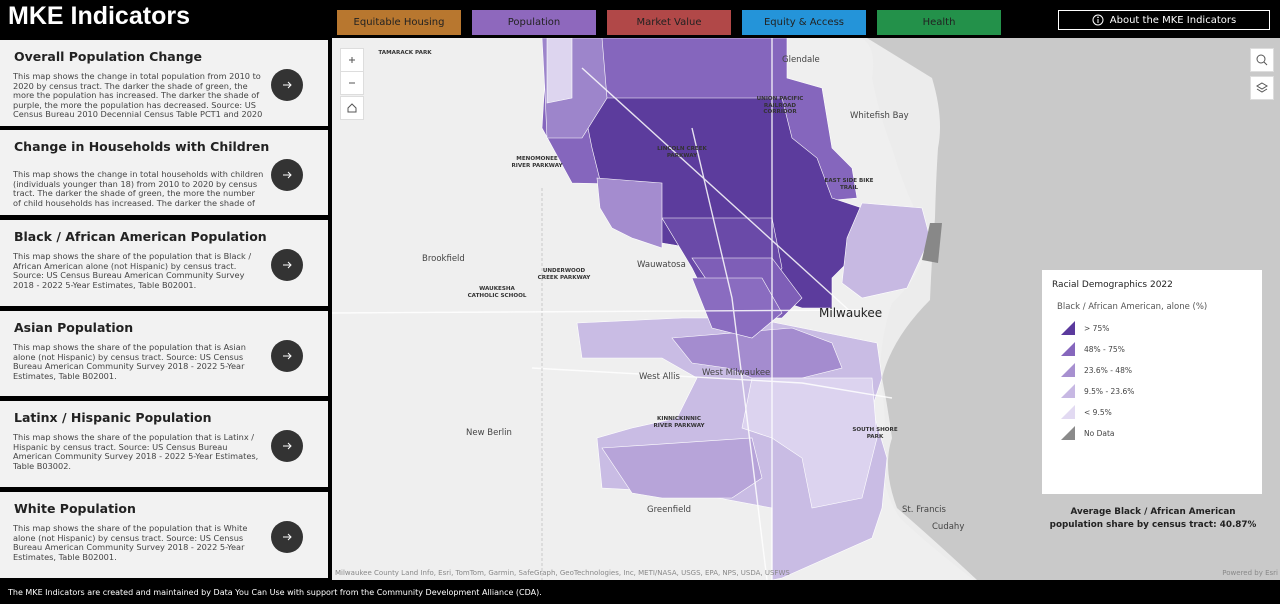 The width and height of the screenshot is (1280, 604). I want to click on card-title: Overall Population Change, so click(108, 56).